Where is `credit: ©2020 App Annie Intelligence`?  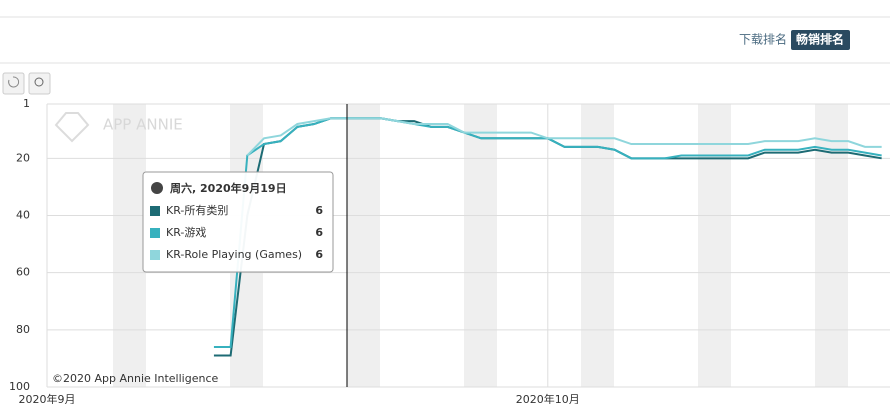 credit: ©2020 App Annie Intelligence is located at coordinates (135, 378).